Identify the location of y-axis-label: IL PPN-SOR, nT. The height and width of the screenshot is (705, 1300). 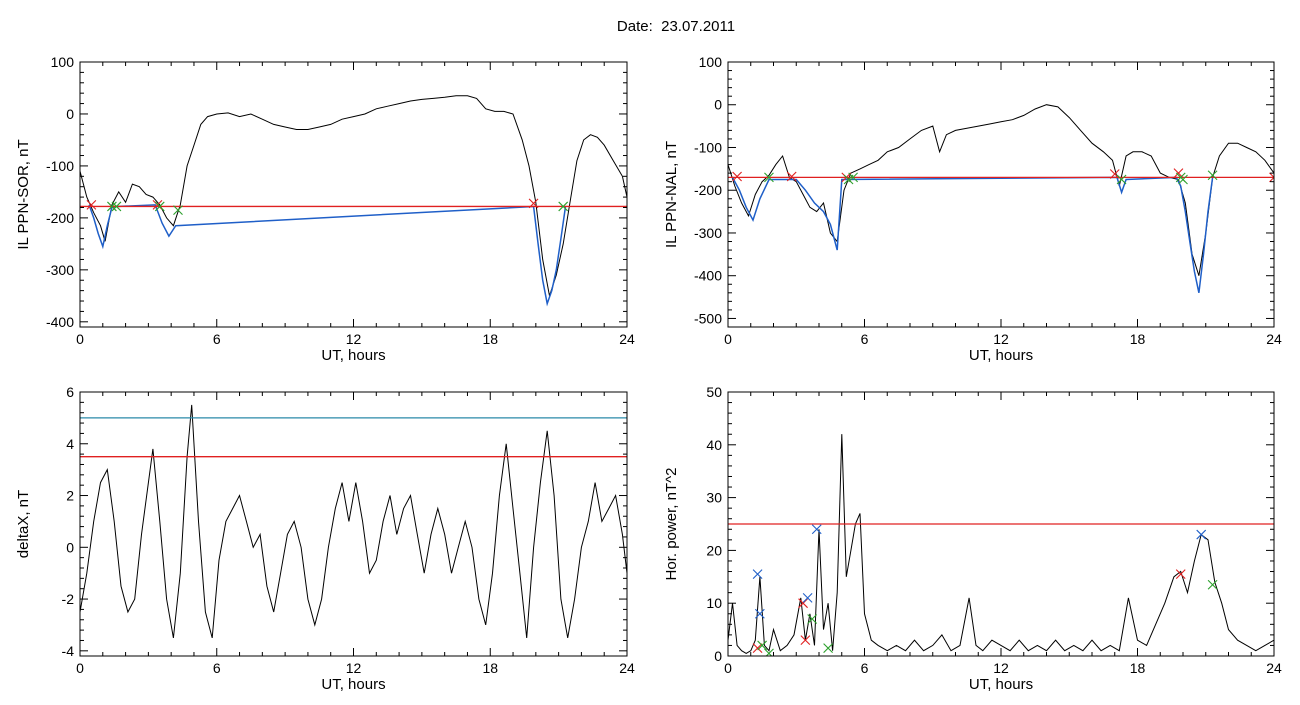
(23, 194).